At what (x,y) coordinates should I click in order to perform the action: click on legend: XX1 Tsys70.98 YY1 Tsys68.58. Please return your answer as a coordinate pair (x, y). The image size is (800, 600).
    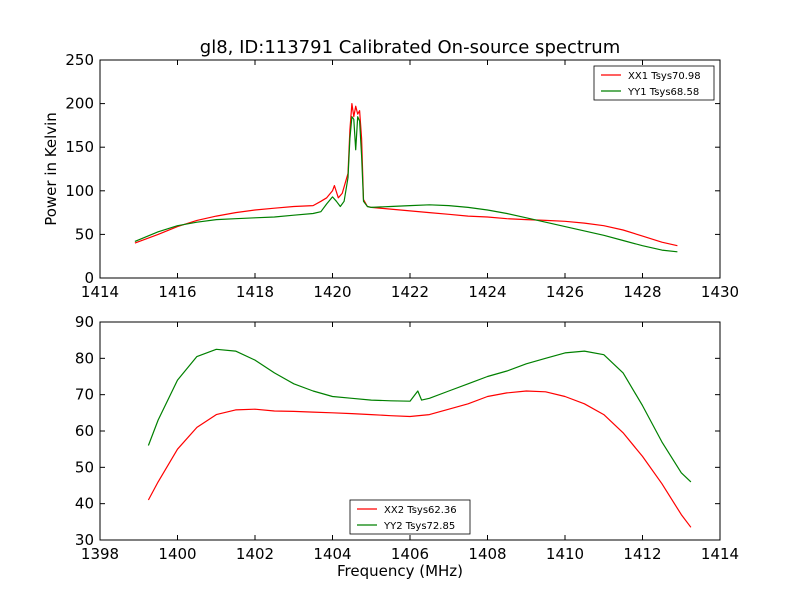
    Looking at the image, I should click on (654, 83).